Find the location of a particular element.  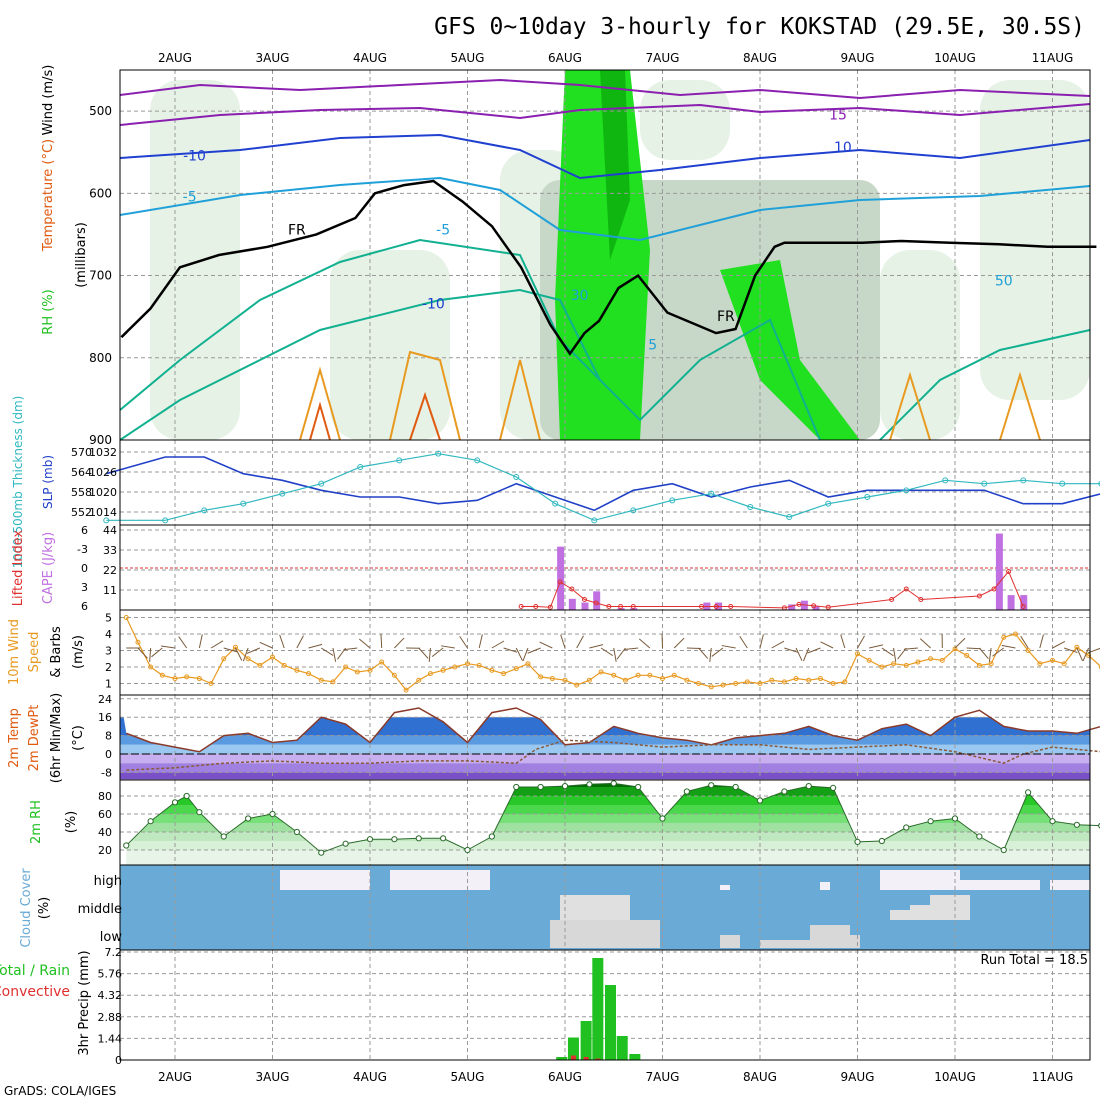

day-tick-top: 6AUG is located at coordinates (565, 58).